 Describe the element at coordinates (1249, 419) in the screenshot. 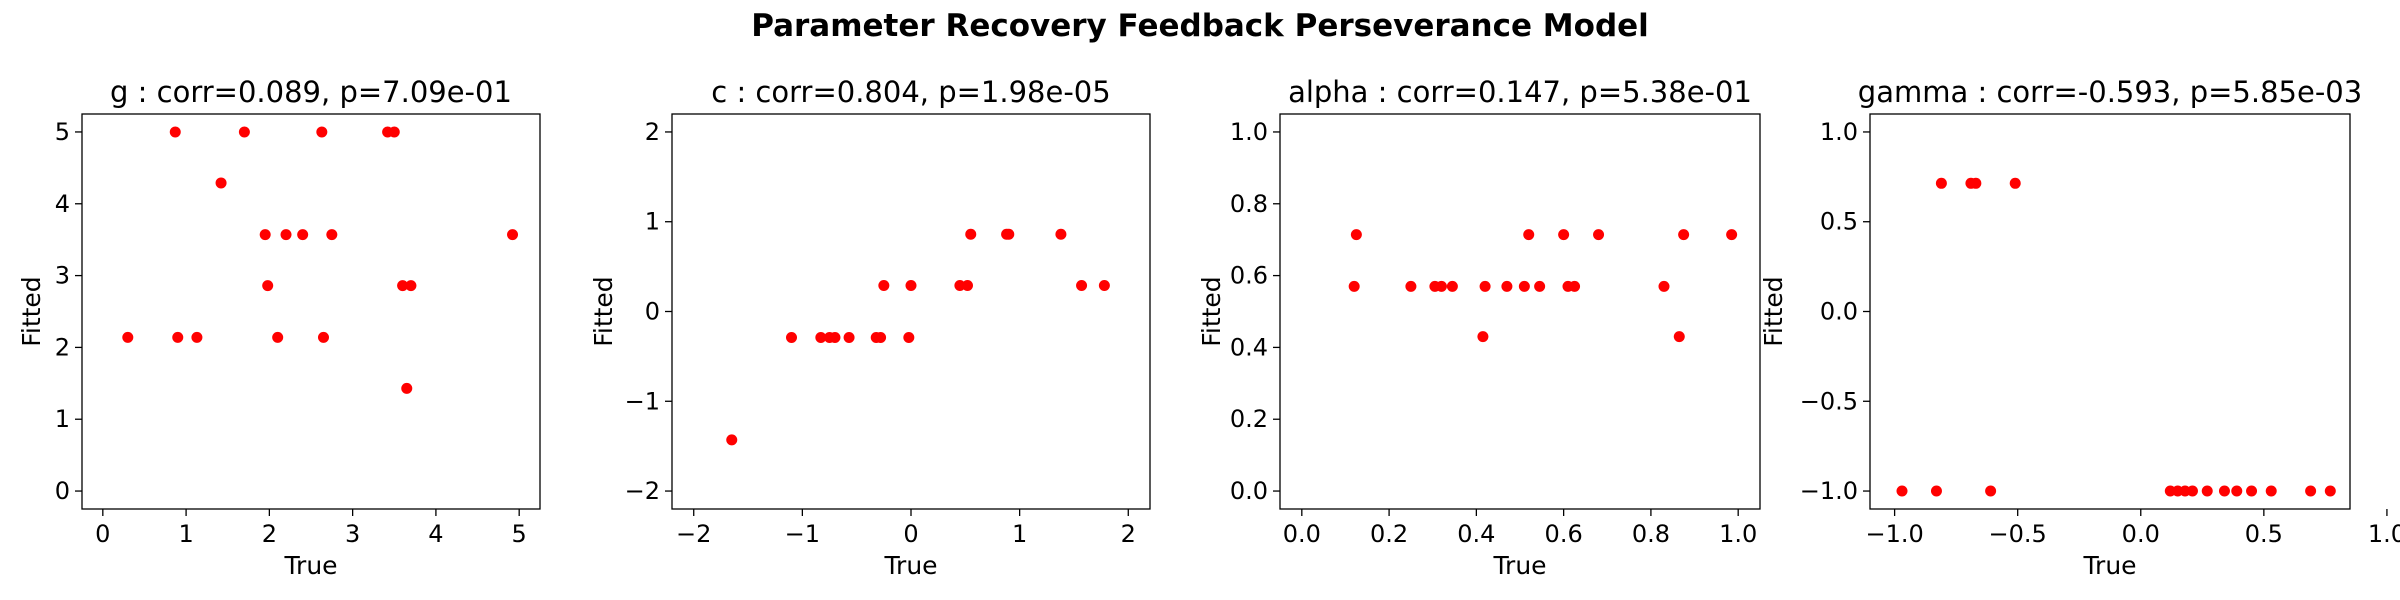

I see `y-tick-label: 0.2` at that location.